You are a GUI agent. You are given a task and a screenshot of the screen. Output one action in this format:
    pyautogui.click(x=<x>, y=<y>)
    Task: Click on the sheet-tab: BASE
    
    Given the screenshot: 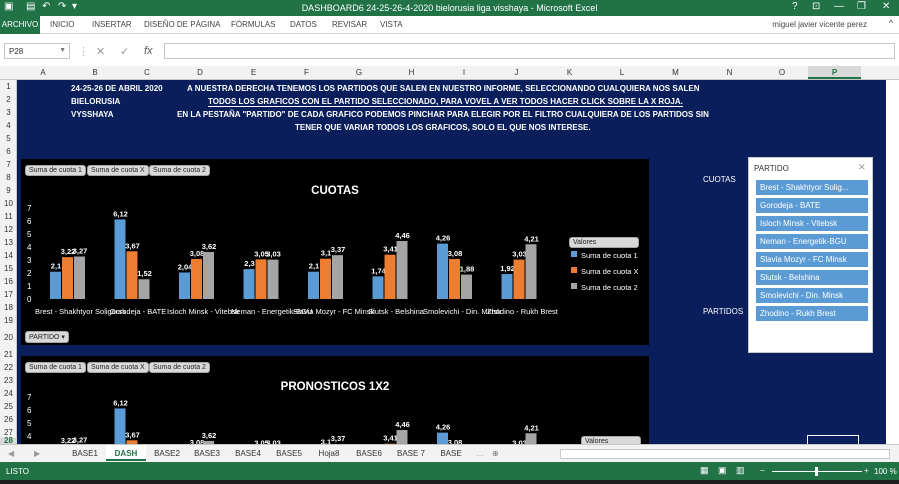 What is the action you would take?
    pyautogui.click(x=451, y=453)
    